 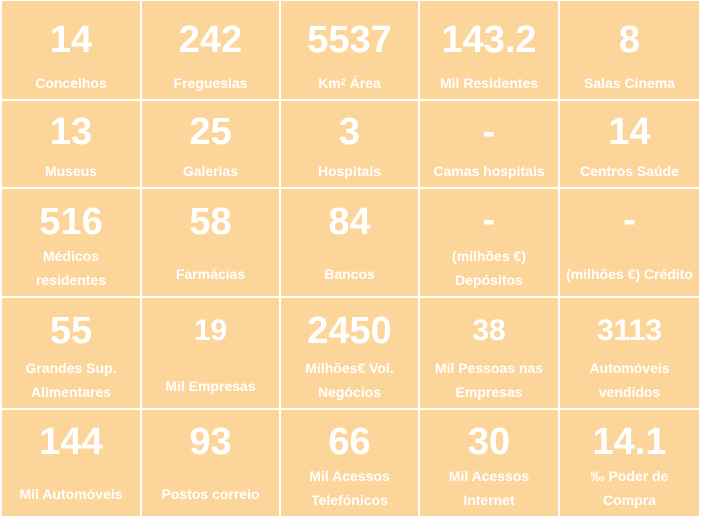 I want to click on stat-tile-museus: 13 Museus, so click(x=71, y=144).